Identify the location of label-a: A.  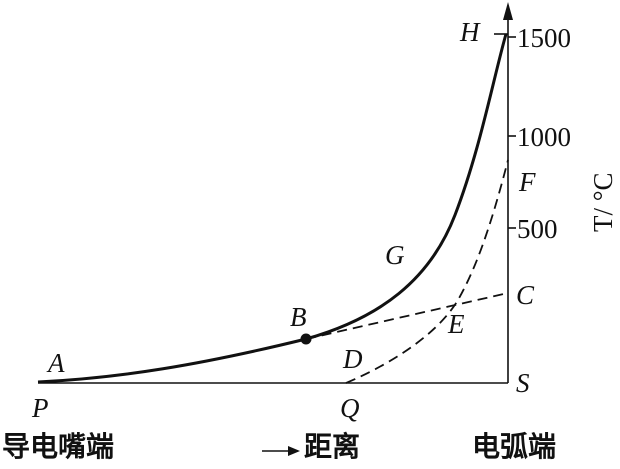
(55, 363).